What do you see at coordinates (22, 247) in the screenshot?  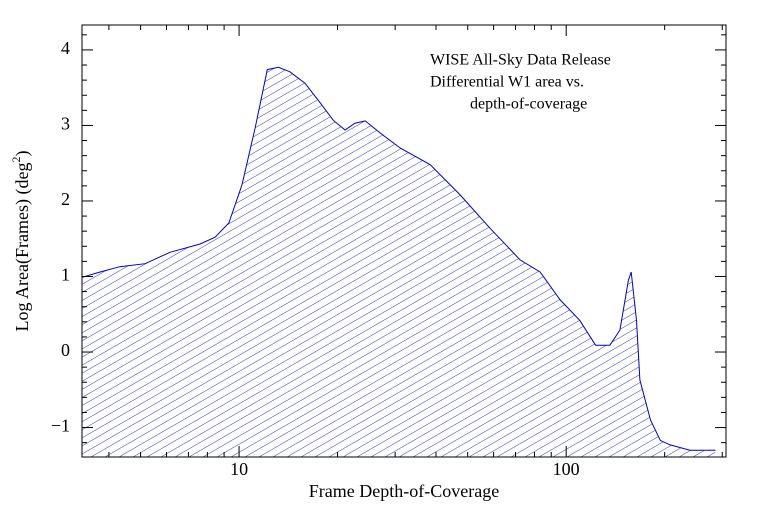 I see `y-axis-label-text: Log Area(Frames) (deg` at bounding box center [22, 247].